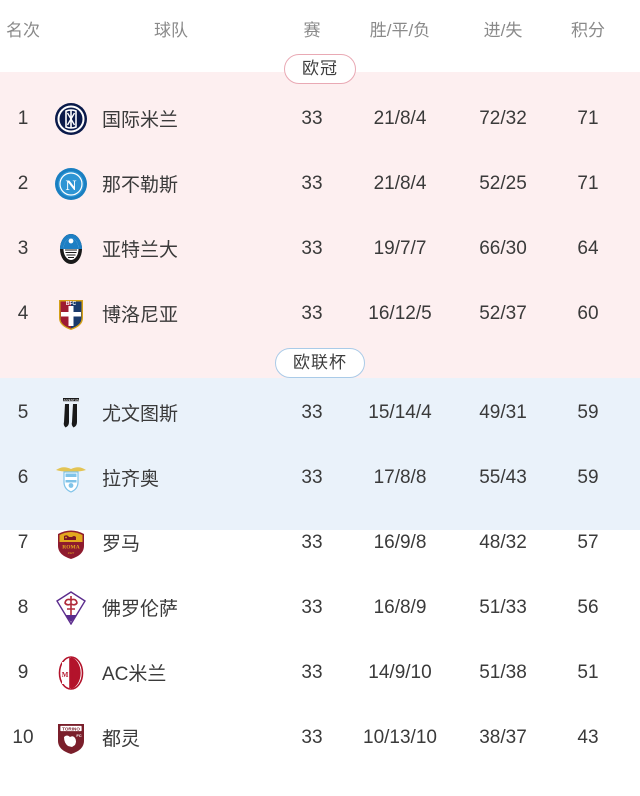 The height and width of the screenshot is (796, 640). I want to click on inter-crest-icon, so click(71, 119).